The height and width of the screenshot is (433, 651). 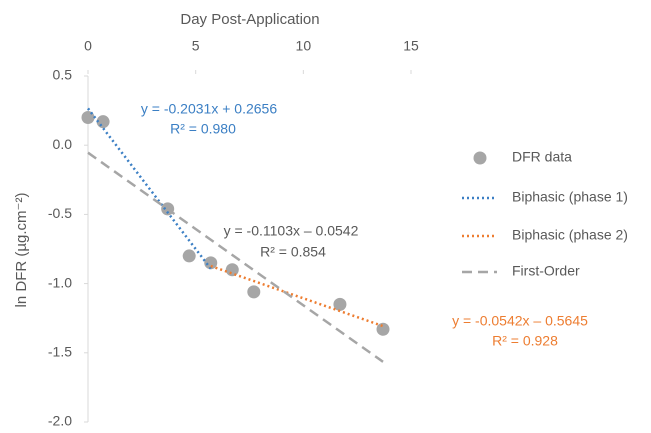 I want to click on y-tick-label: -1.5, so click(x=60, y=352).